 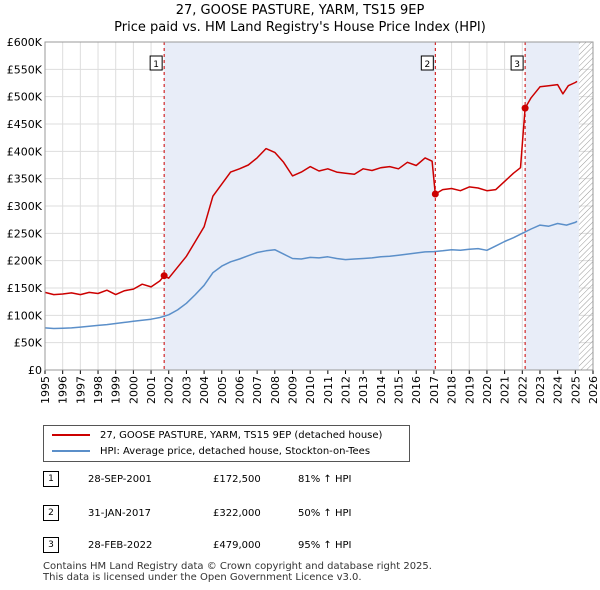 What do you see at coordinates (325, 479) in the screenshot?
I see `transaction-hpi: 81% ↑ HPI` at bounding box center [325, 479].